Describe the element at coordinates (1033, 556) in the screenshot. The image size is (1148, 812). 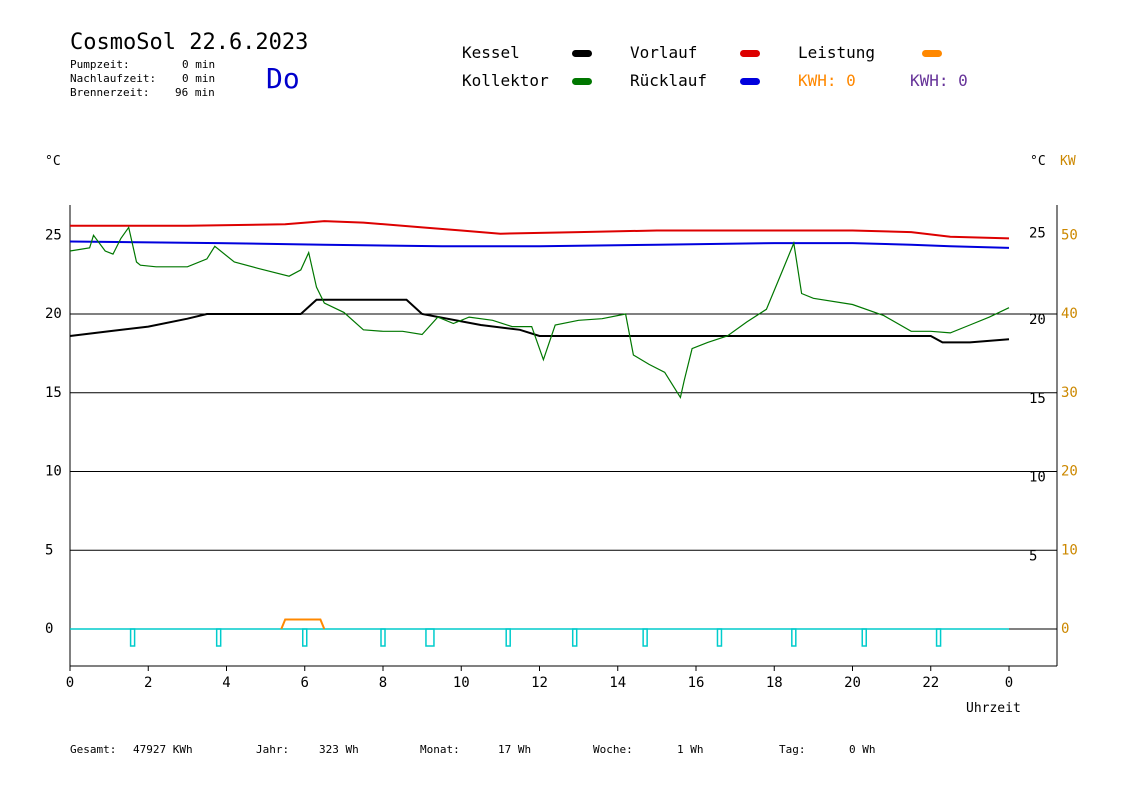
I see `y-right-c-tick-label: 5` at that location.